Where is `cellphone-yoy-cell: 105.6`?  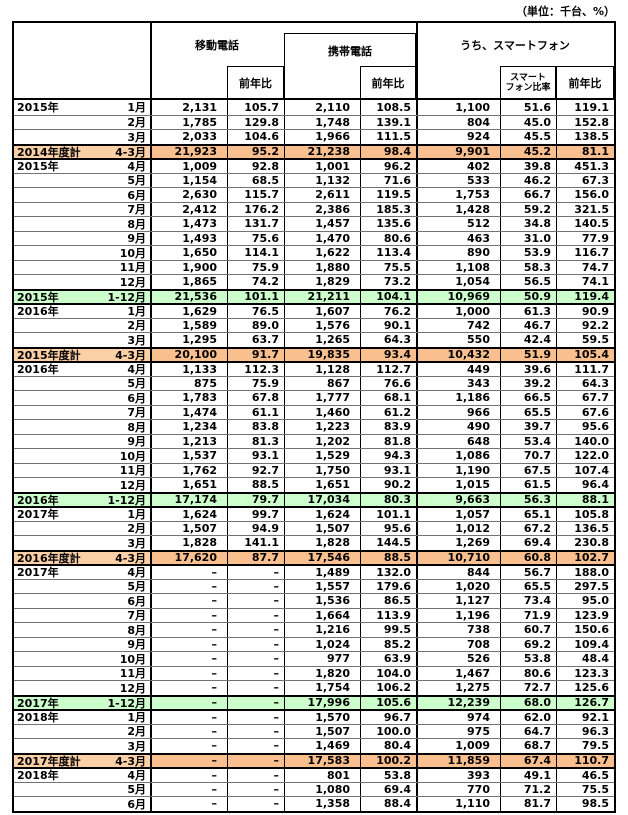
cellphone-yoy-cell: 105.6 is located at coordinates (388, 702).